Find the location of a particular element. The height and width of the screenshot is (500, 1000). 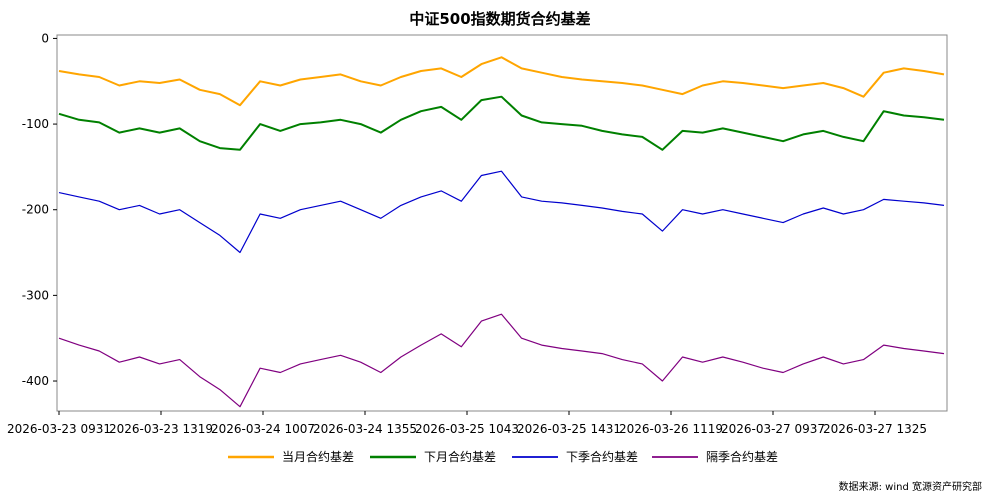

x-tick-label: 2026-03-23 0931 is located at coordinates (59, 429).